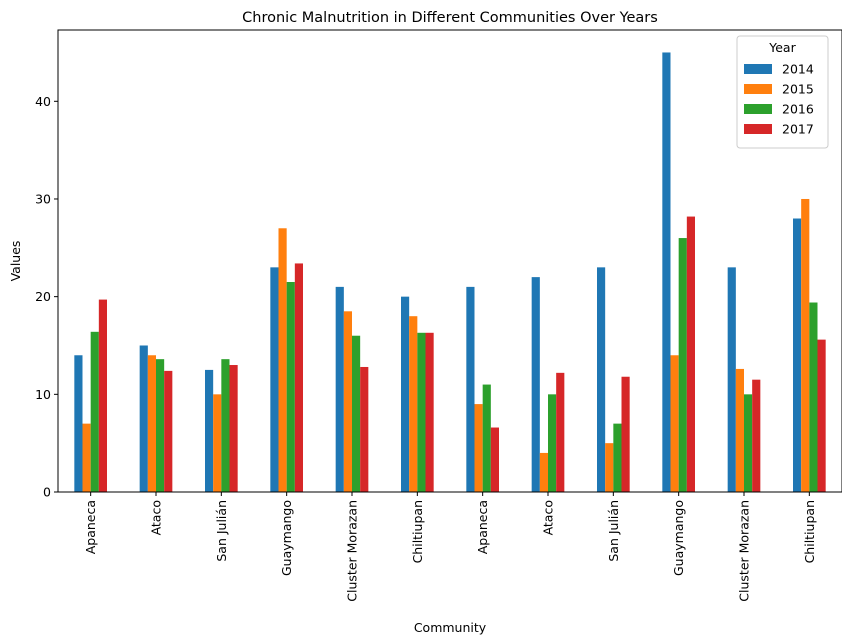 This screenshot has width=842, height=644. Describe the element at coordinates (43, 394) in the screenshot. I see `y-tick-label: 10` at that location.